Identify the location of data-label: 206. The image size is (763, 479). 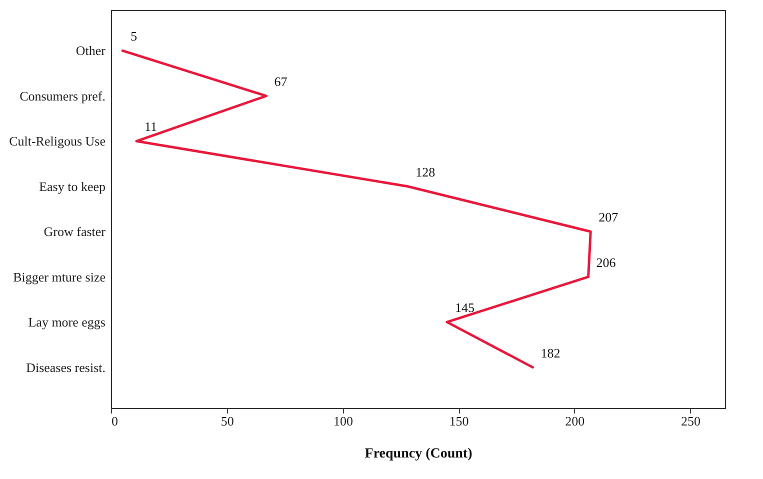
(606, 262).